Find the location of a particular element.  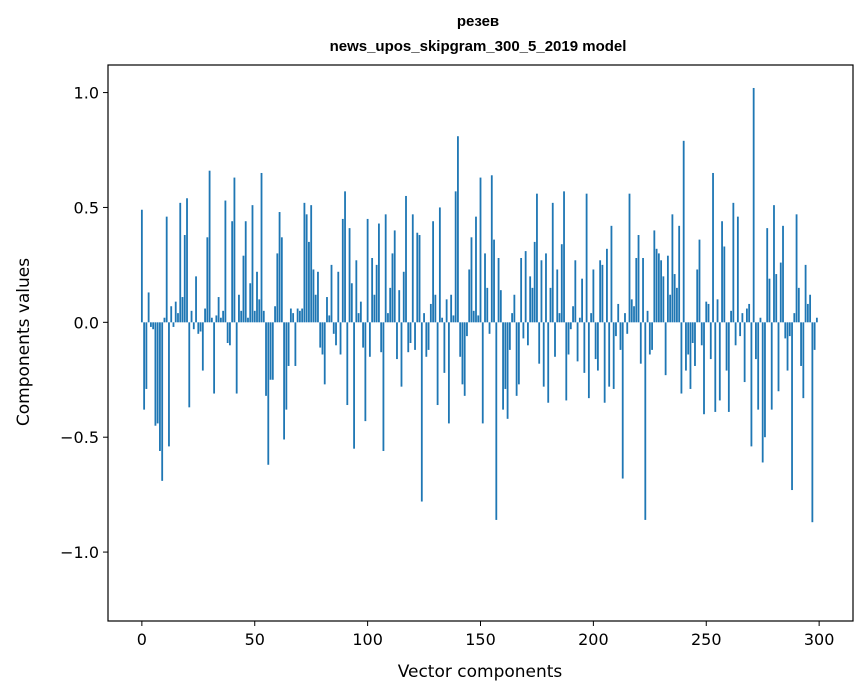

x-axis-label: Vector components is located at coordinates (480, 672).